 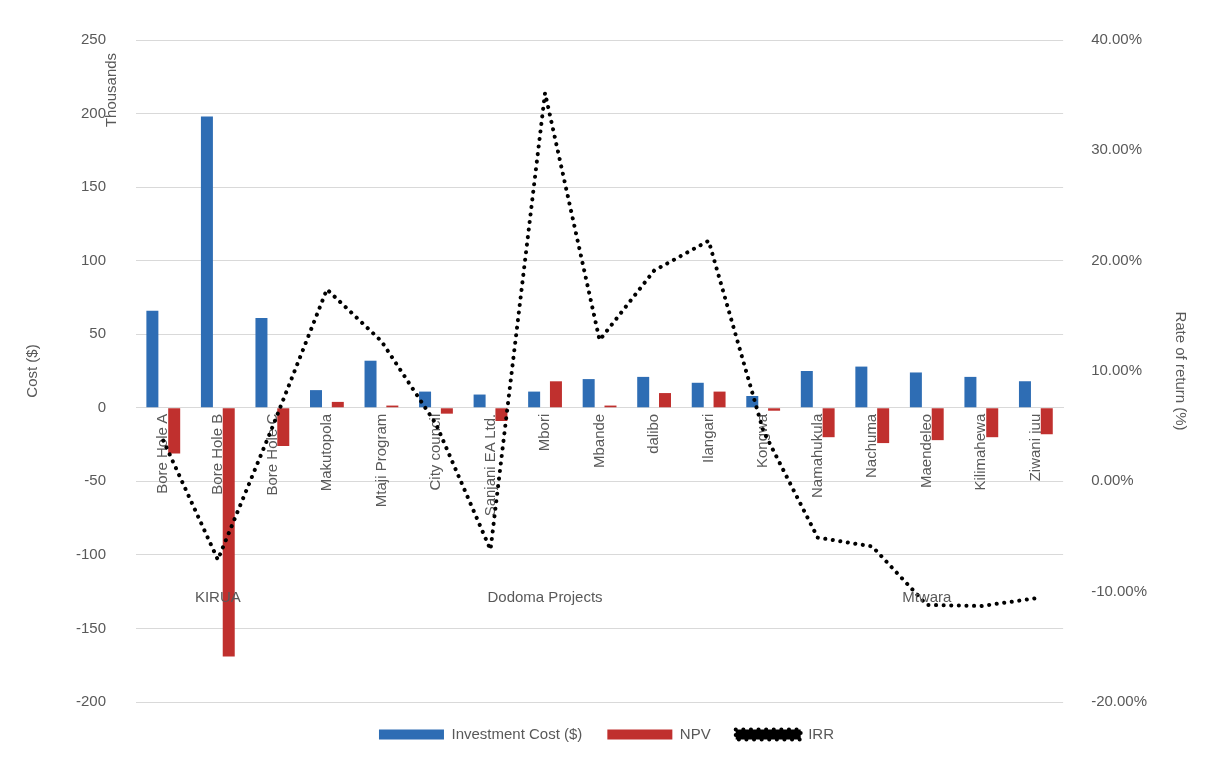 What do you see at coordinates (326, 452) in the screenshot?
I see `x-tick-label: Makutopola` at bounding box center [326, 452].